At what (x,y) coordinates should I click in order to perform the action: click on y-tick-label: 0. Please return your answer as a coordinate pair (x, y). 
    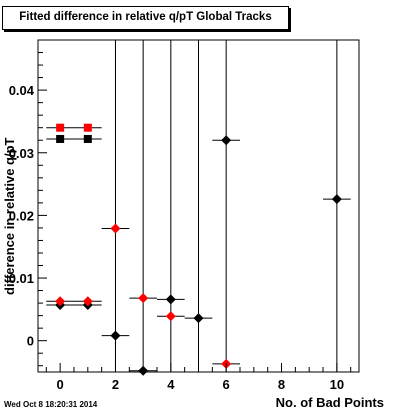
    Looking at the image, I should click on (30, 341).